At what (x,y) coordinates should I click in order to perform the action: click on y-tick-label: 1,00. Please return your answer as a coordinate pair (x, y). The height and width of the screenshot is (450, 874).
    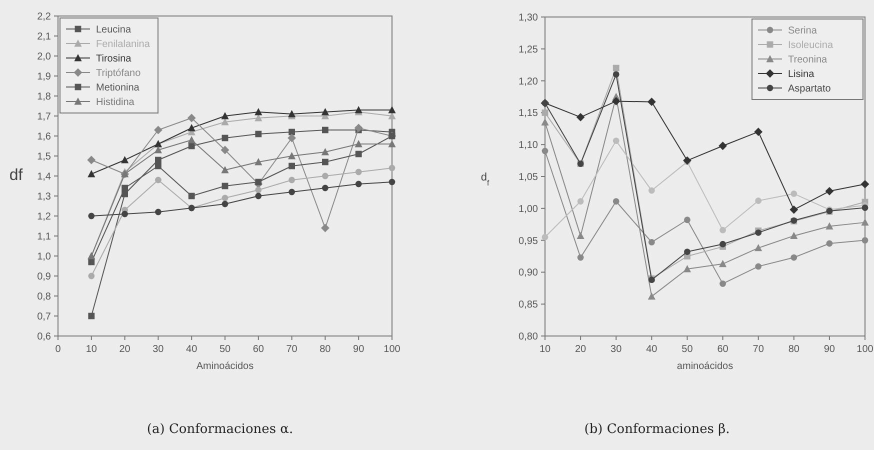
    Looking at the image, I should click on (528, 209).